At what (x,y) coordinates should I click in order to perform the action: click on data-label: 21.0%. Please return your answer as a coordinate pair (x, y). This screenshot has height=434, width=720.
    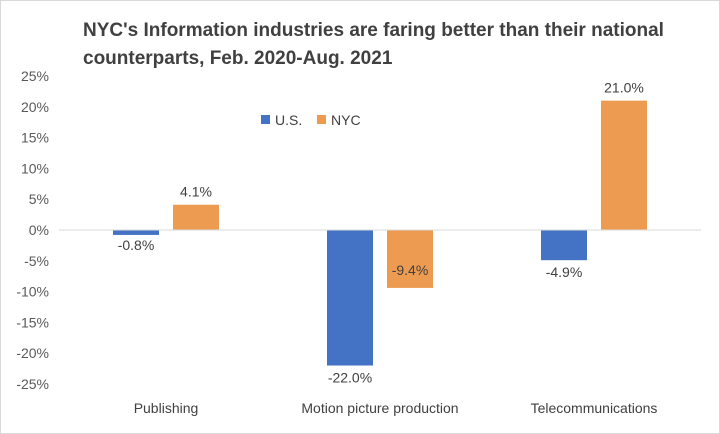
    Looking at the image, I should click on (624, 88).